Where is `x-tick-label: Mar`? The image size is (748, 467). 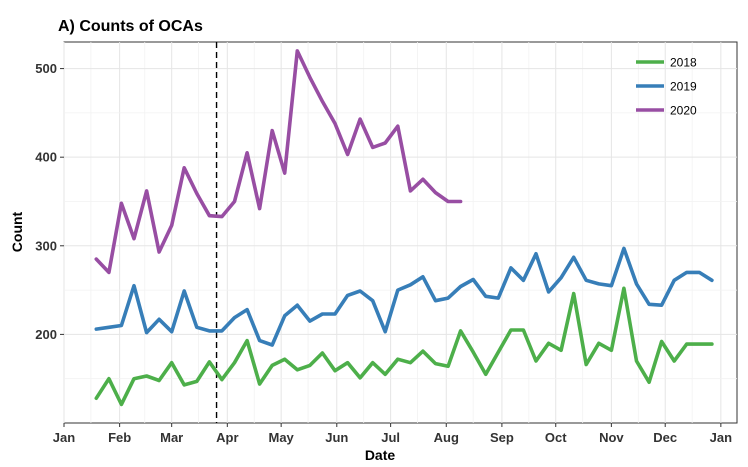
x-tick-label: Mar is located at coordinates (171, 437).